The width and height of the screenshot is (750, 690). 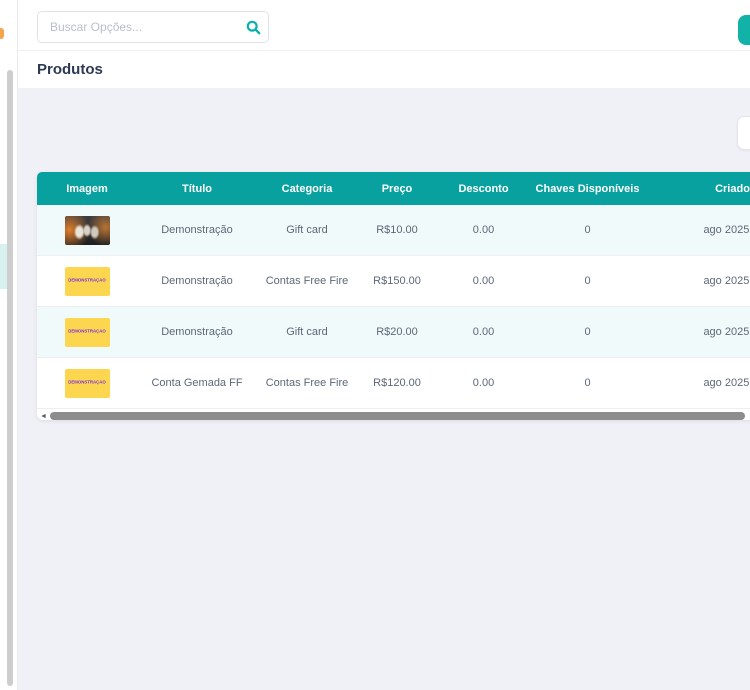 What do you see at coordinates (397, 416) in the screenshot?
I see `horizontal-scrollbar-thumb` at bounding box center [397, 416].